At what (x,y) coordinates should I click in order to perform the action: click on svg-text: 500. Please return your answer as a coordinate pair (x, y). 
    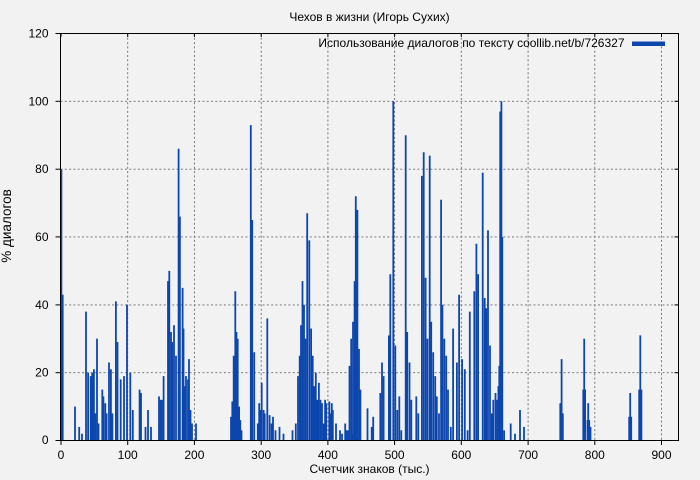
    Looking at the image, I should click on (395, 455).